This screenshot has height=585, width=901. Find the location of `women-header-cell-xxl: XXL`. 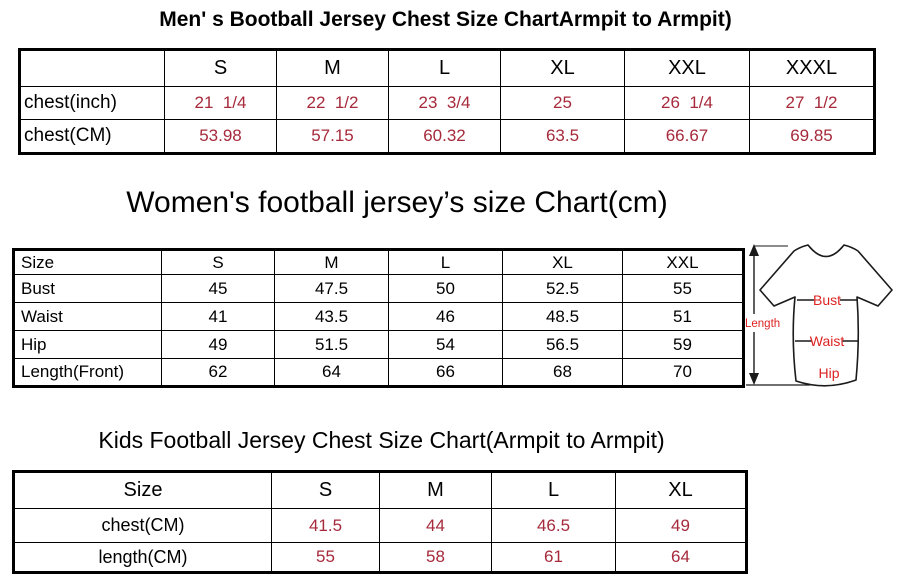

women-header-cell-xxl: XXL is located at coordinates (683, 262).